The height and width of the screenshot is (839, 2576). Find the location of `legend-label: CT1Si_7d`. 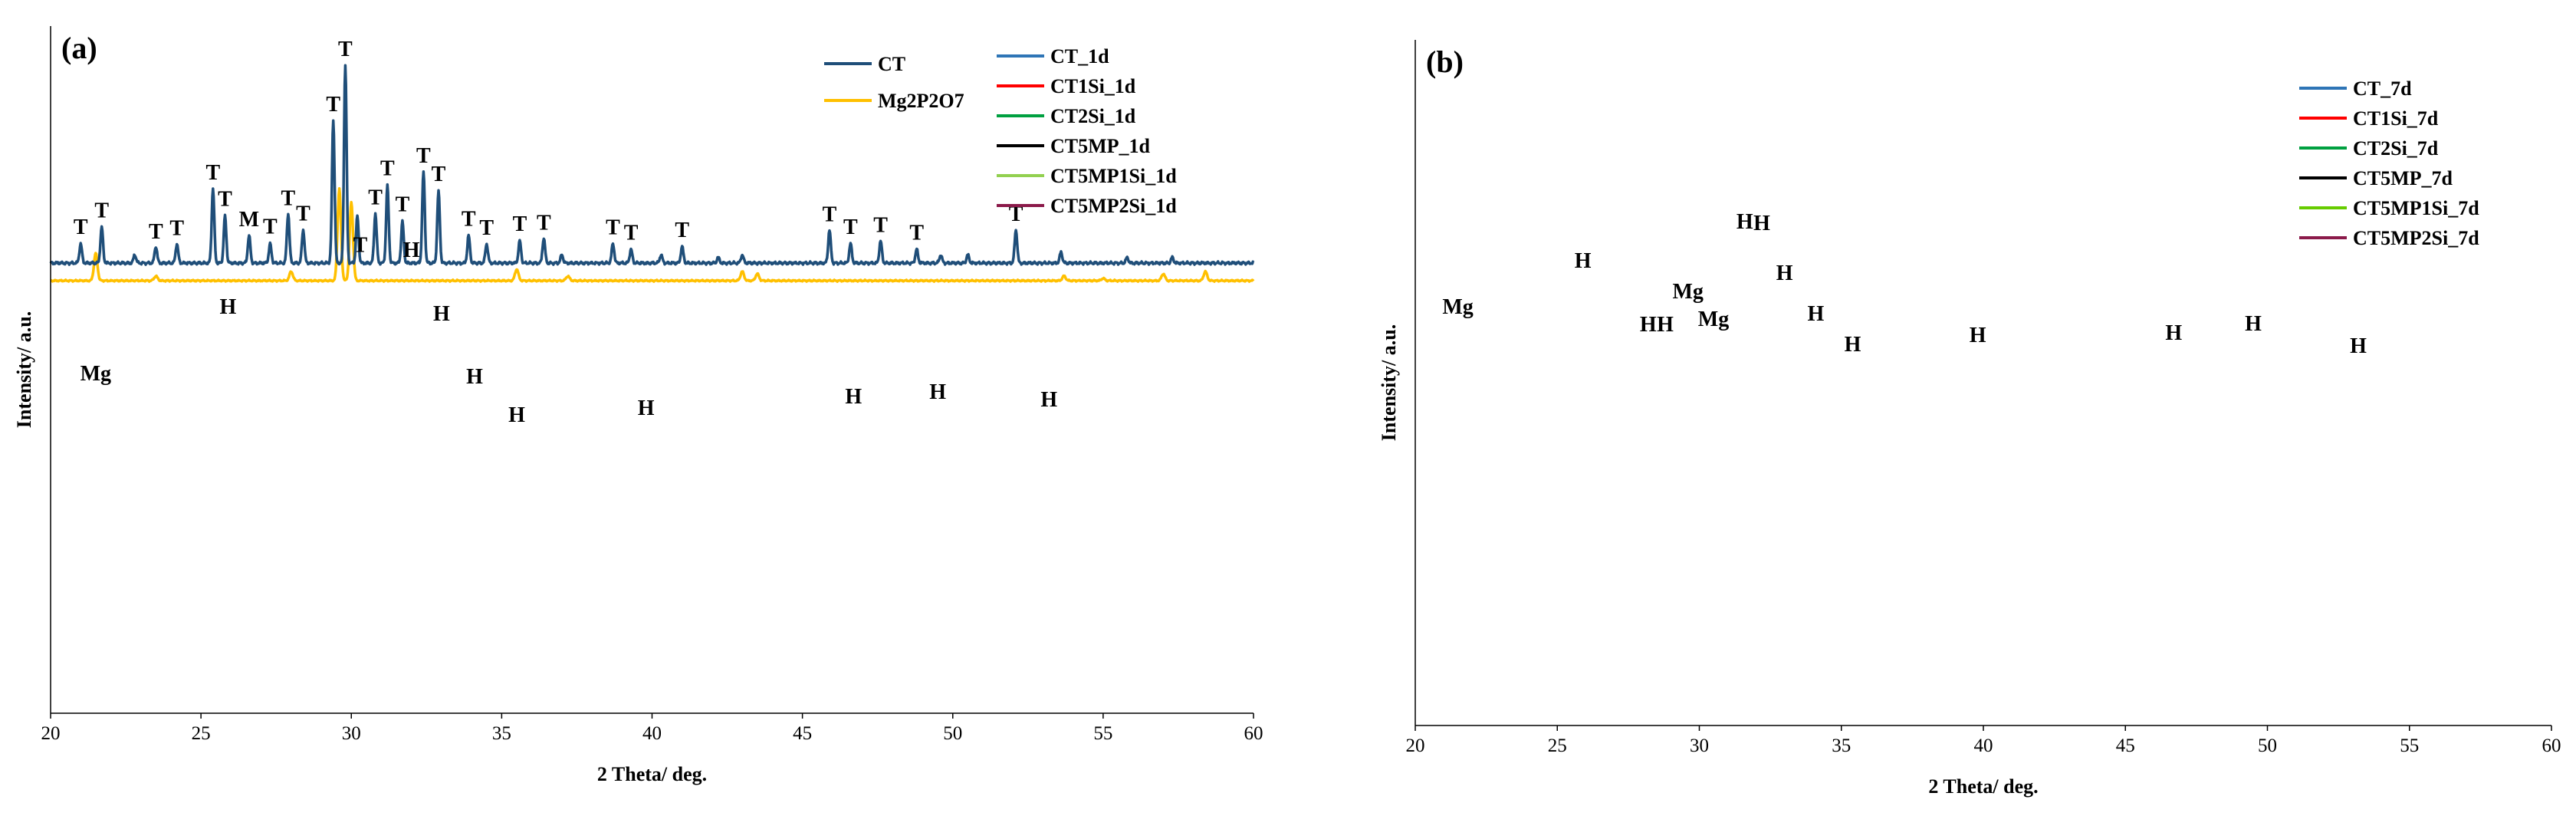

legend-label: CT1Si_7d is located at coordinates (2396, 118).